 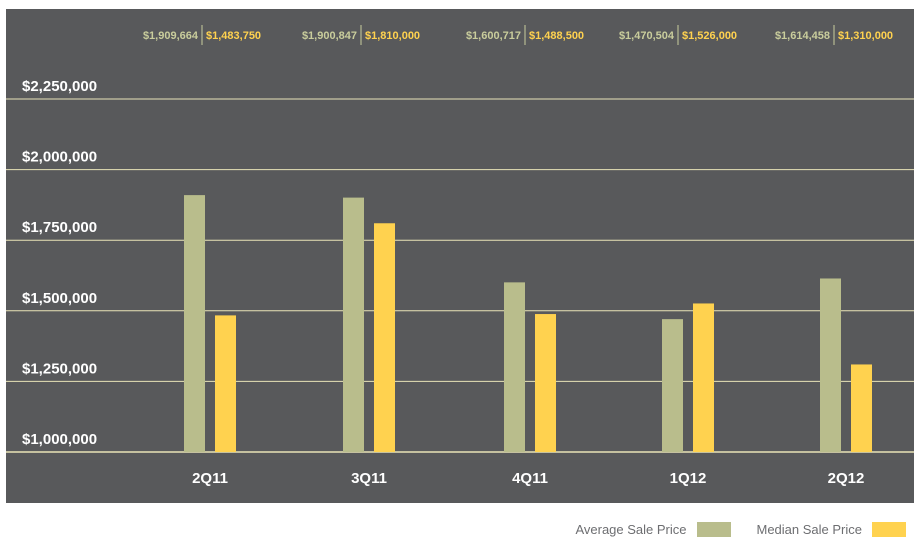 I want to click on y-tick-label: $1,000,000, so click(x=59, y=439).